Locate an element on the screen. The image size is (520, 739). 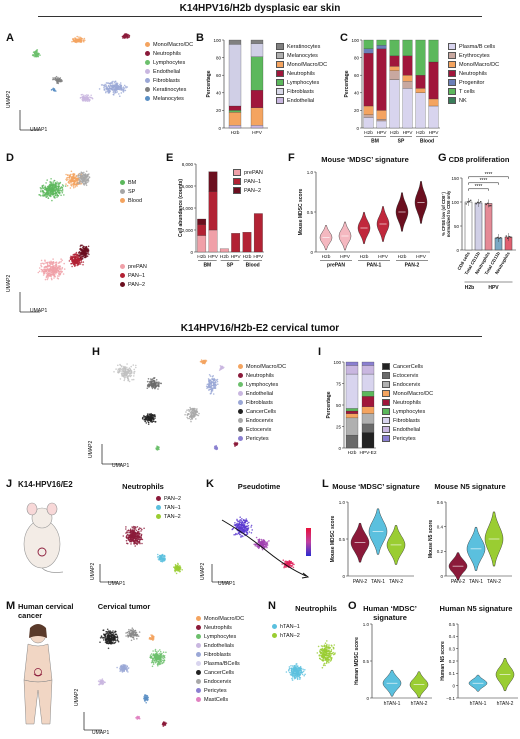
legend-item: SP is located at coordinates (131, 191).